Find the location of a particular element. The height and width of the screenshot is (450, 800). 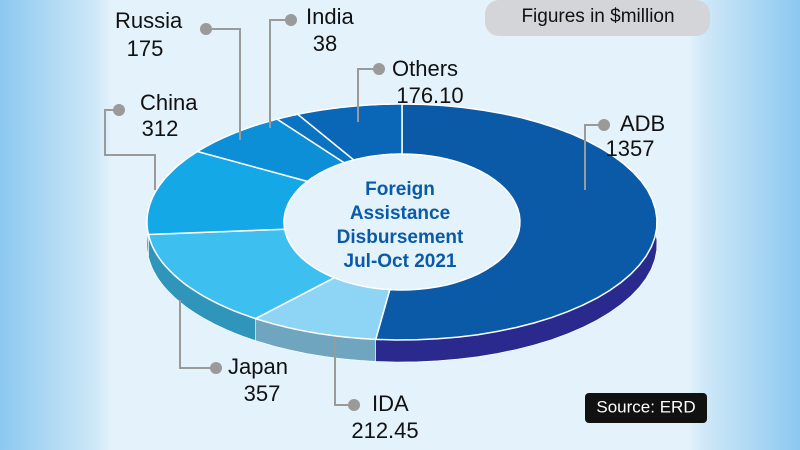

category-label: ADB is located at coordinates (642, 123).